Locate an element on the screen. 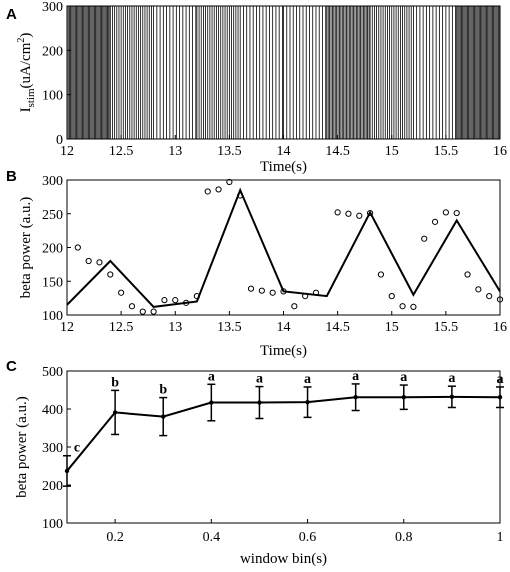  x-tick-label-c: 0.6 is located at coordinates (308, 537).